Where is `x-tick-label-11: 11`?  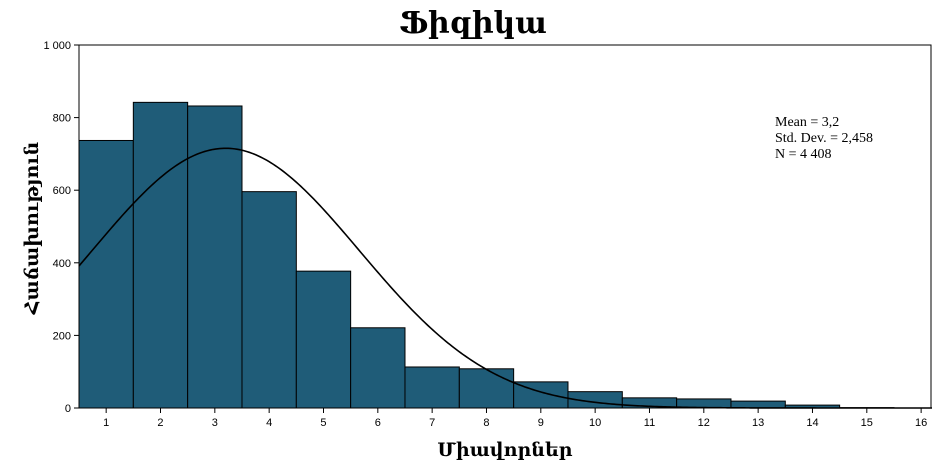
x-tick-label-11: 11 is located at coordinates (649, 423).